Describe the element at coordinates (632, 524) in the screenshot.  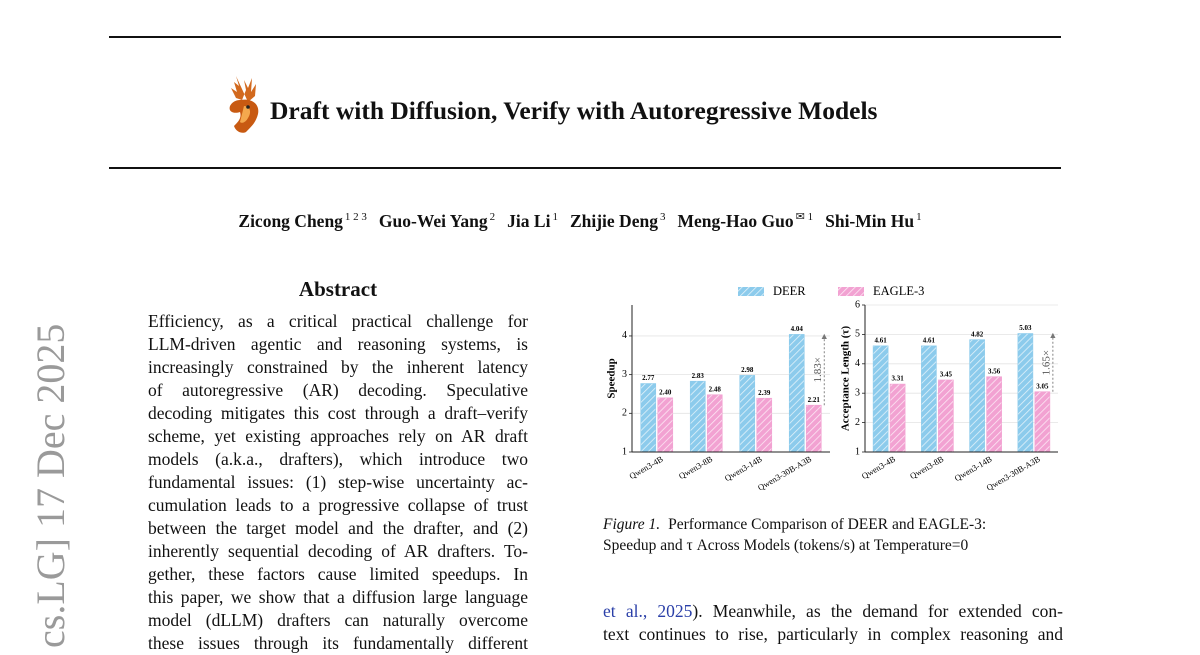
I see `figure-label: Figure 1.` at that location.